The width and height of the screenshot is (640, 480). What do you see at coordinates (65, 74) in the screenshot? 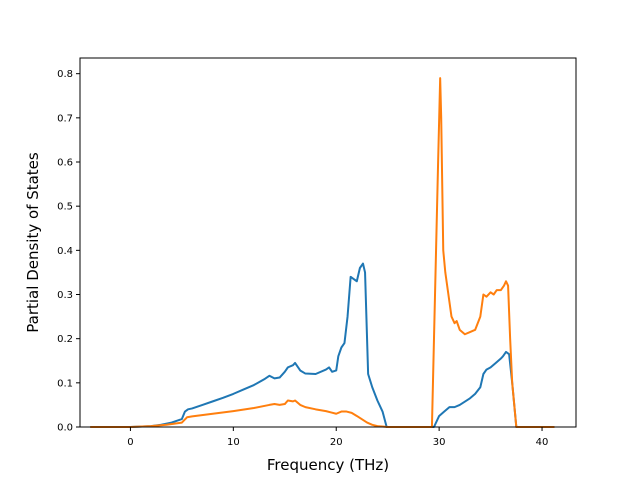
I see `y-tick-label: 0.8` at bounding box center [65, 74].